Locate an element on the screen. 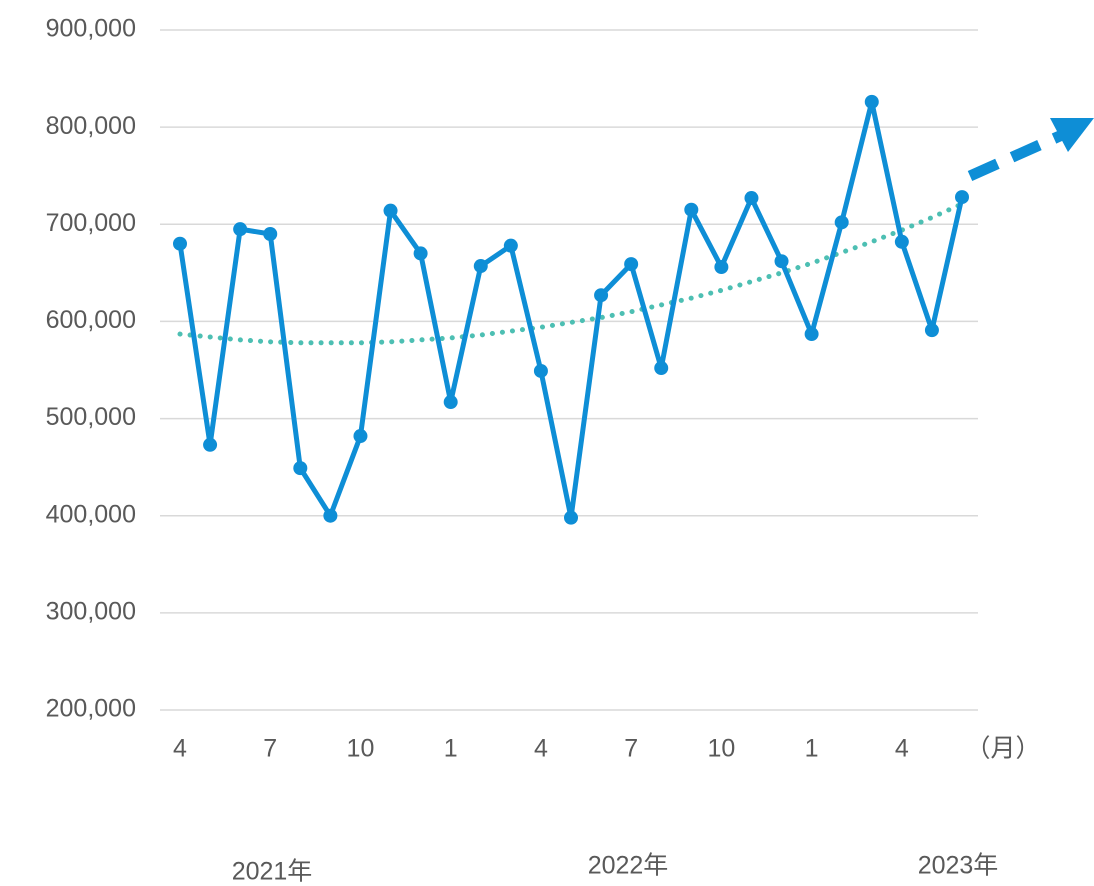 The height and width of the screenshot is (886, 1094). y-tick-label: 500,000 is located at coordinates (91, 417).